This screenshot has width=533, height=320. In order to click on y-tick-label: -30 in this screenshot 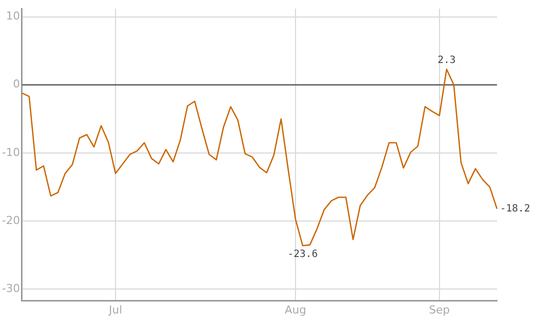, I will do `click(11, 289)`.